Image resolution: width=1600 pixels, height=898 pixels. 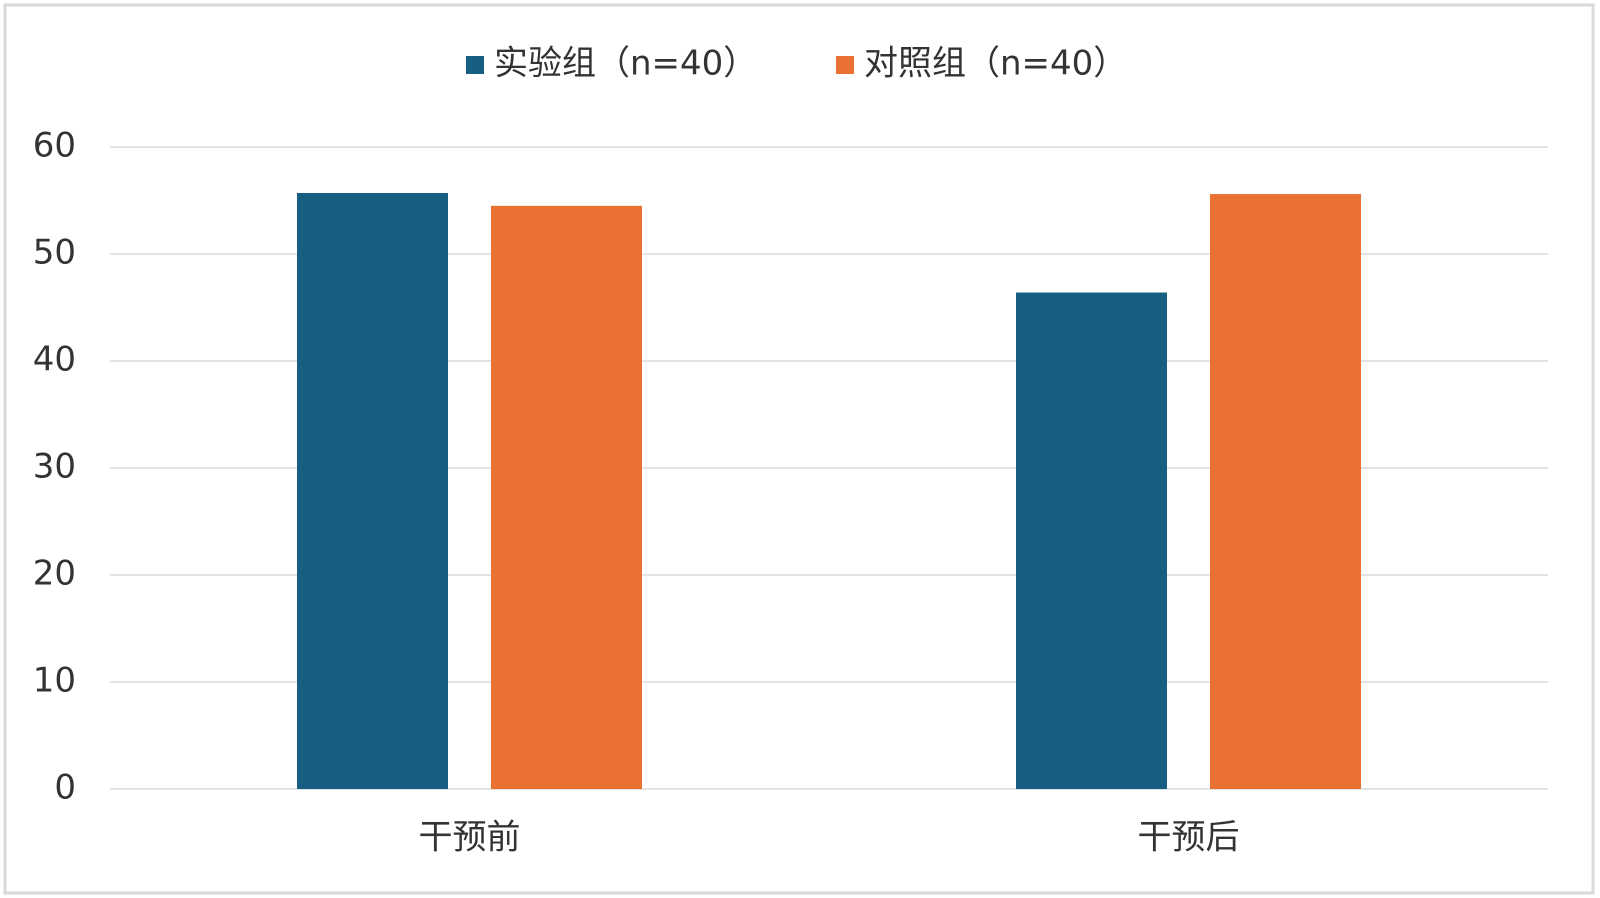 I want to click on y-tick-label: 0, so click(x=65, y=788).